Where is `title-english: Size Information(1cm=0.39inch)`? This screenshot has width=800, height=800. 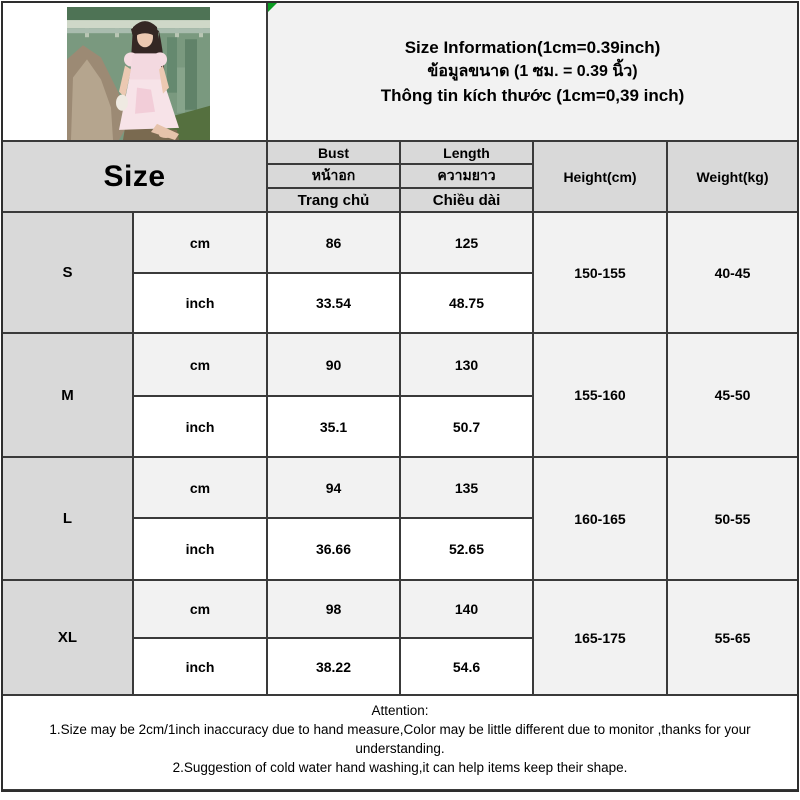 title-english: Size Information(1cm=0.39inch) is located at coordinates (532, 47).